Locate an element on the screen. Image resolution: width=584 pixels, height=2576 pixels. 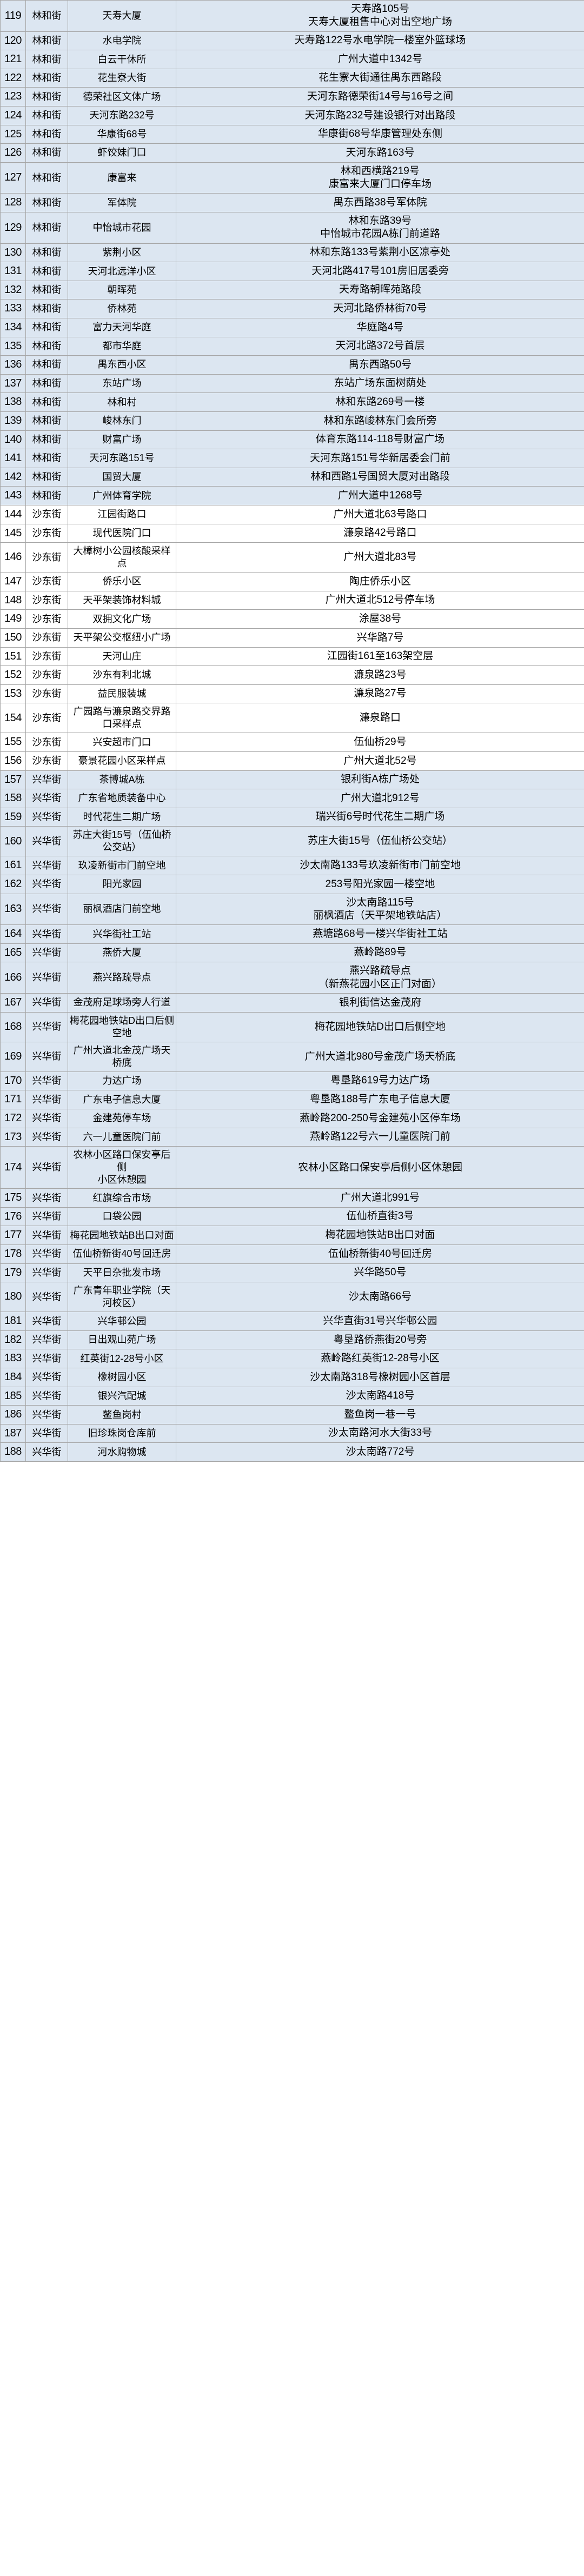
site-name-cell: 都市华庭 is located at coordinates (122, 346).